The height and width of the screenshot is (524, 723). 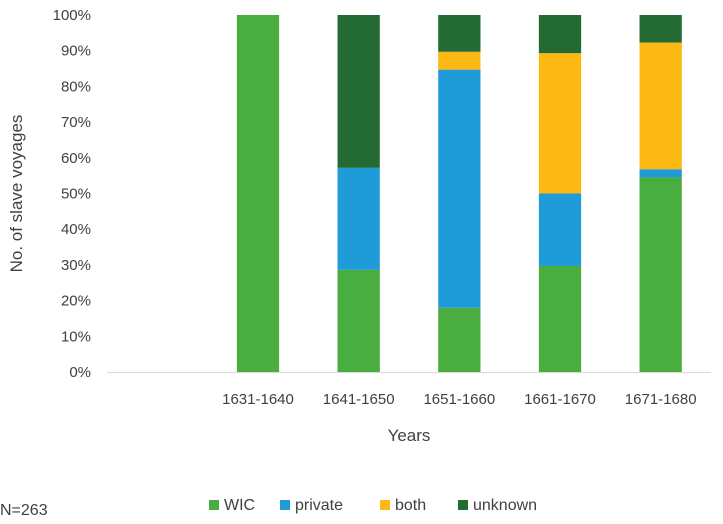 What do you see at coordinates (373, 505) in the screenshot?
I see `legend: WIC private both unknown` at bounding box center [373, 505].